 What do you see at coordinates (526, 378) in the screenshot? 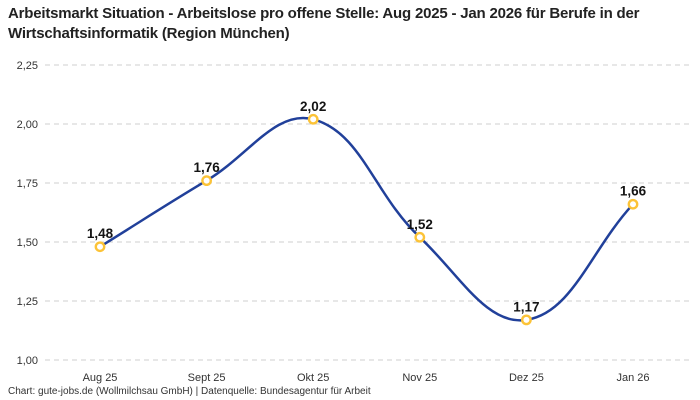
I see `x-axis-tick-label: Dez 25` at bounding box center [526, 378].